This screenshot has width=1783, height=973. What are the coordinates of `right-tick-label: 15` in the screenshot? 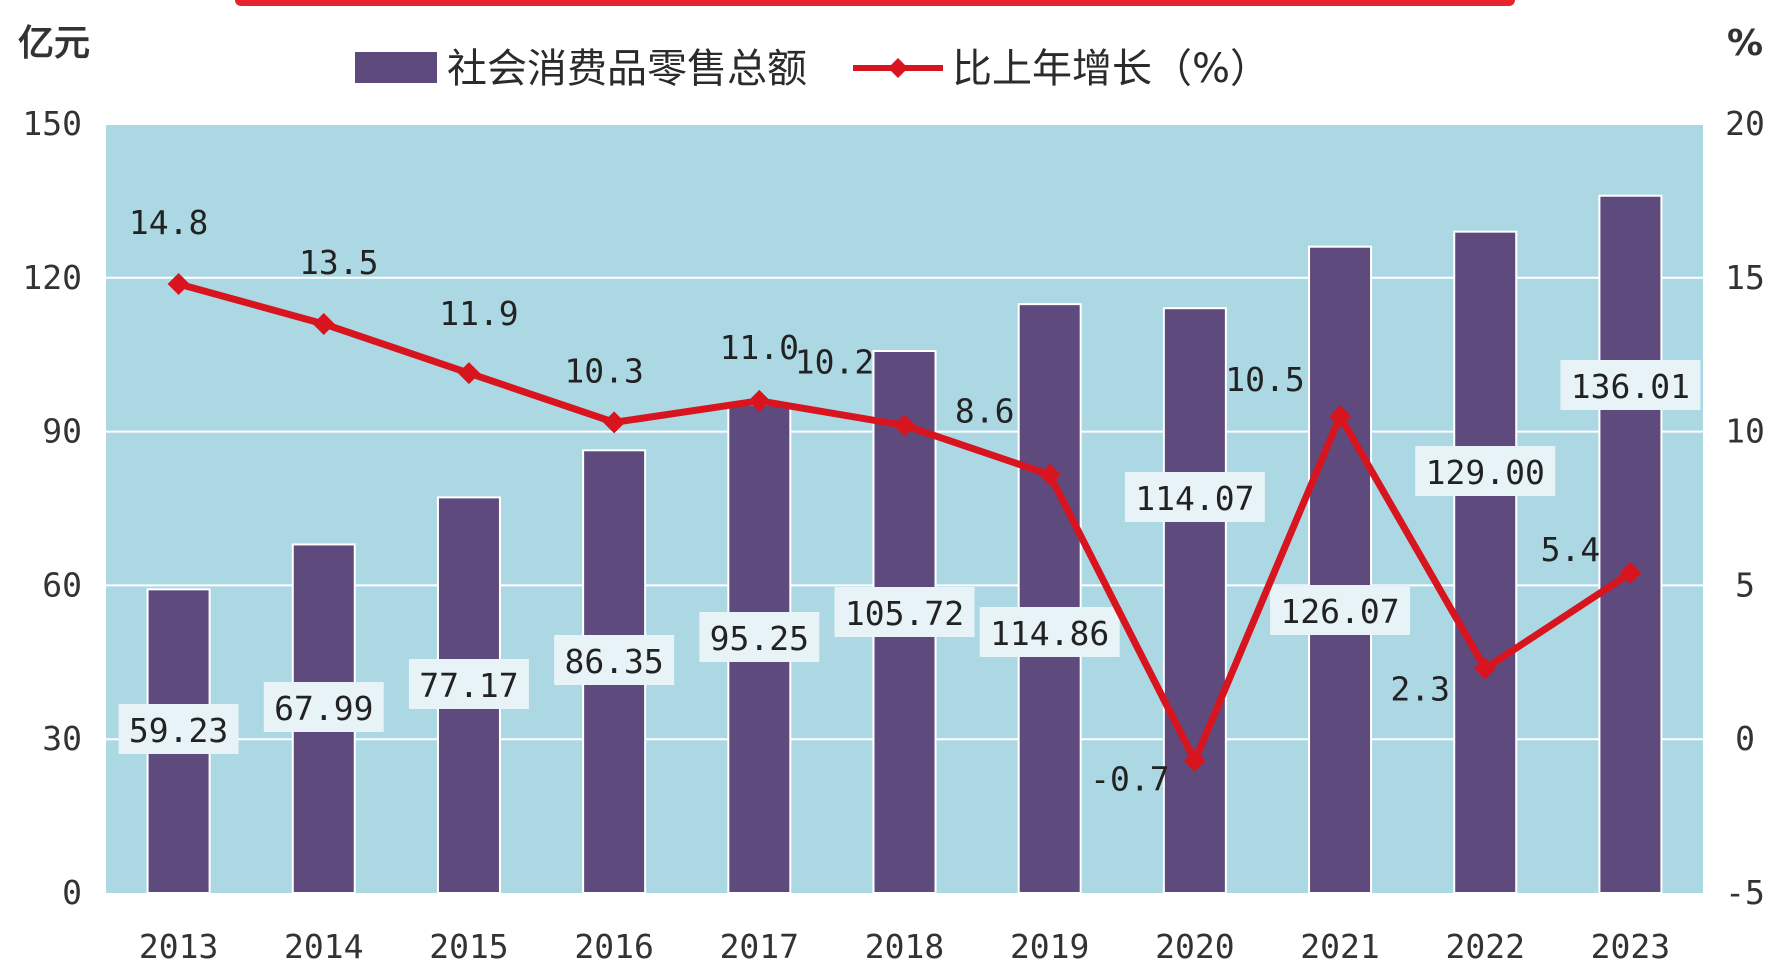 It's located at (1745, 277).